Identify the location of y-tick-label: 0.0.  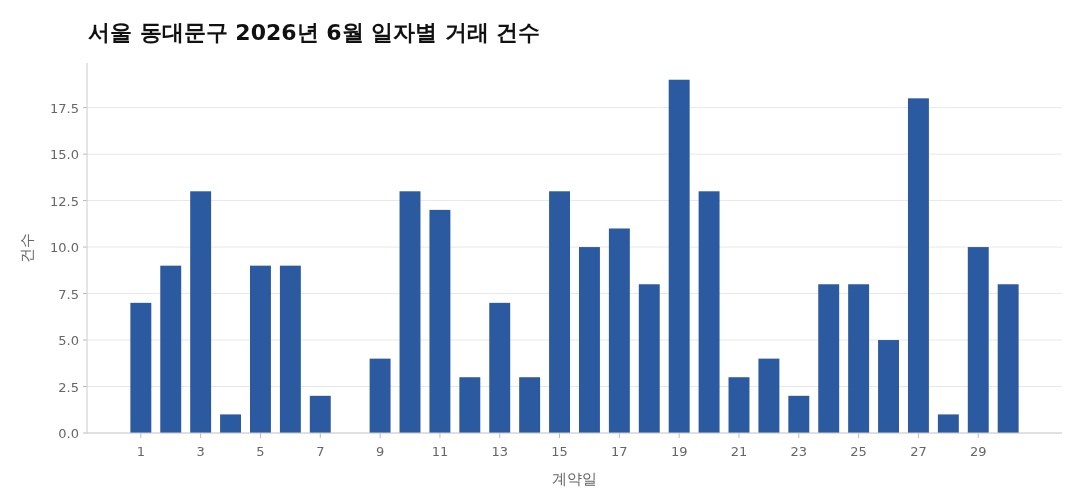
(68, 433).